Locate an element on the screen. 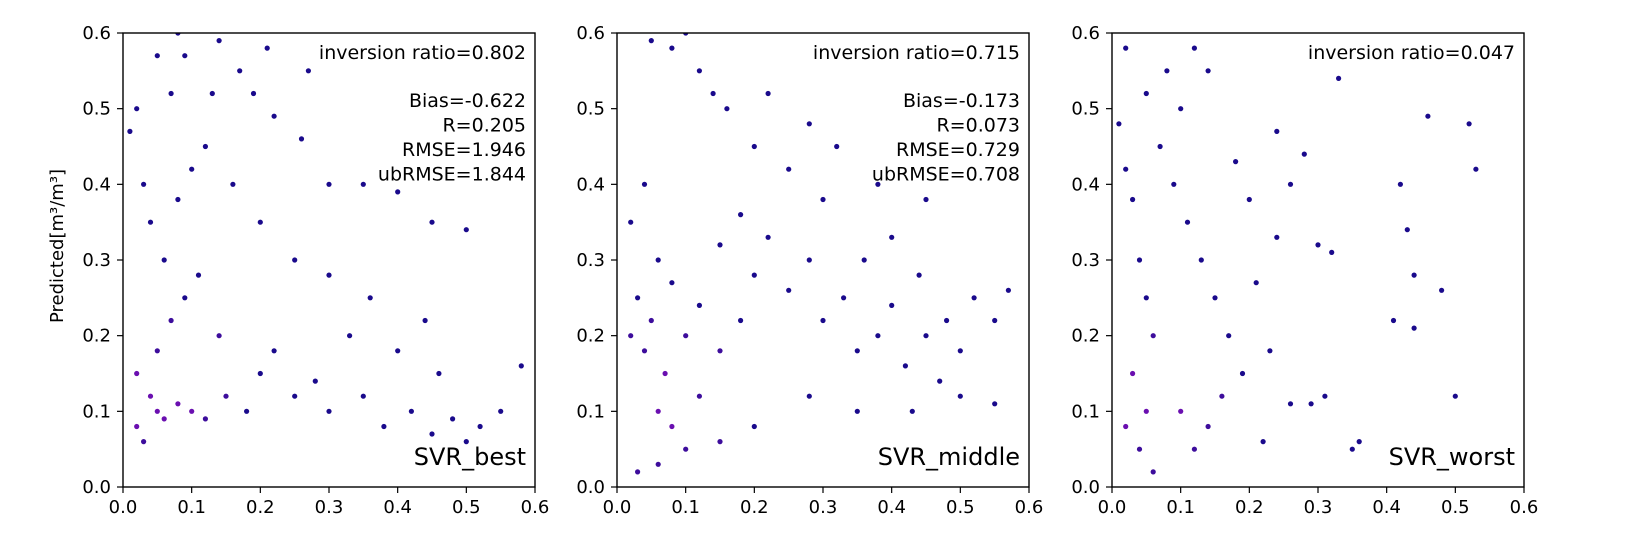  x-tick-label: 0.1 is located at coordinates (1180, 507).